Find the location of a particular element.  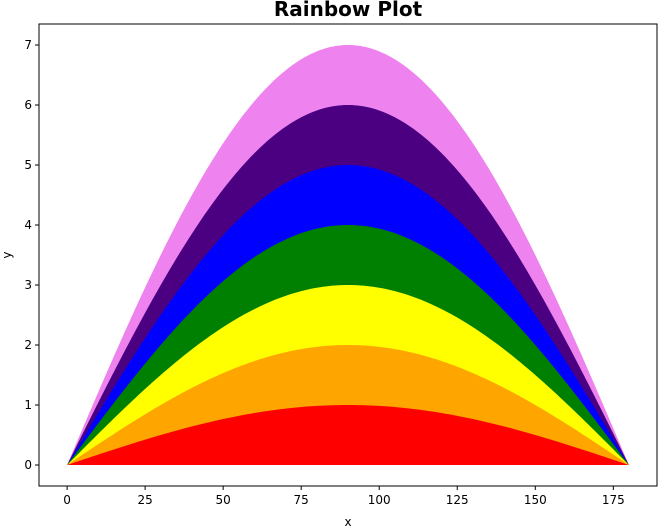

x-tick-label: 0 is located at coordinates (67, 500).